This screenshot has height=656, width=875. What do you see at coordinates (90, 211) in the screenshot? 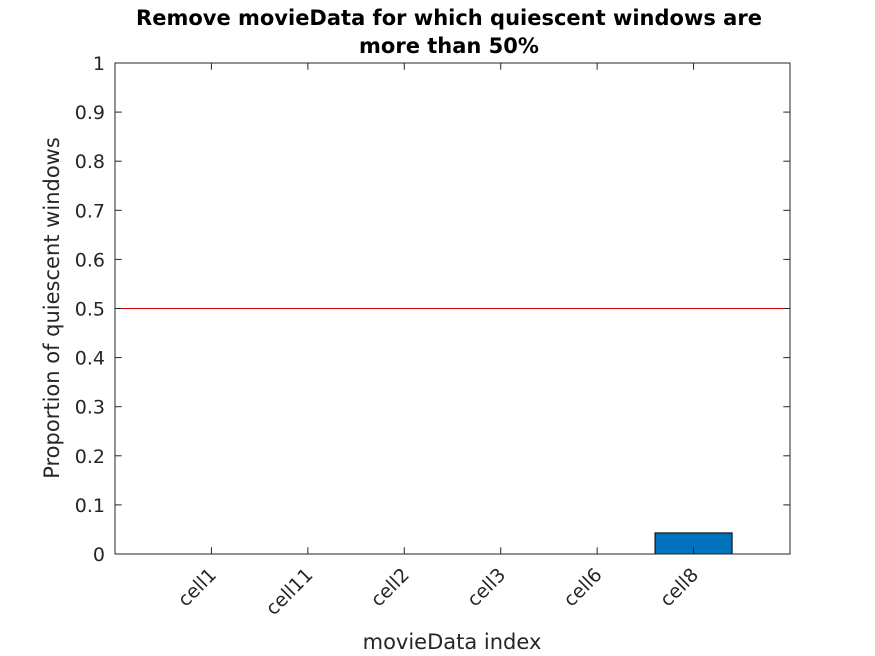
I see `y-tick-label: 0.7` at bounding box center [90, 211].